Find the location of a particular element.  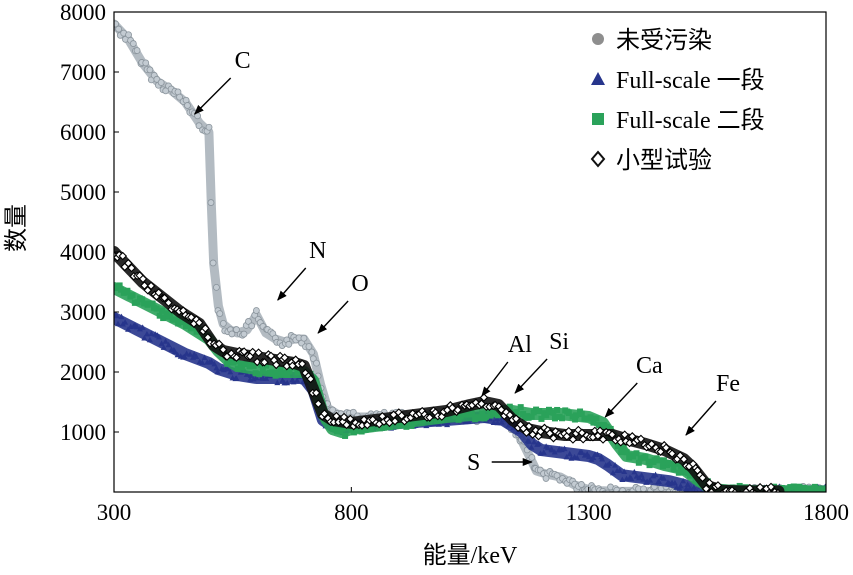

y-tick-label: 3000 is located at coordinates (83, 312).